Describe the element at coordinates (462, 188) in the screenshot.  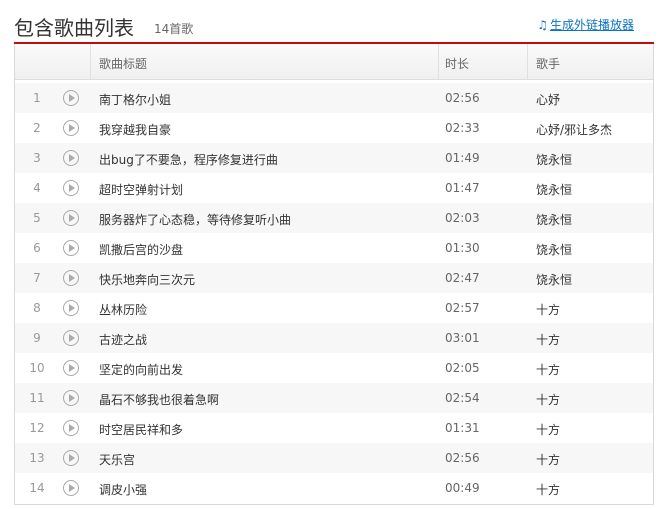
I see `song-duration: 01:47` at that location.